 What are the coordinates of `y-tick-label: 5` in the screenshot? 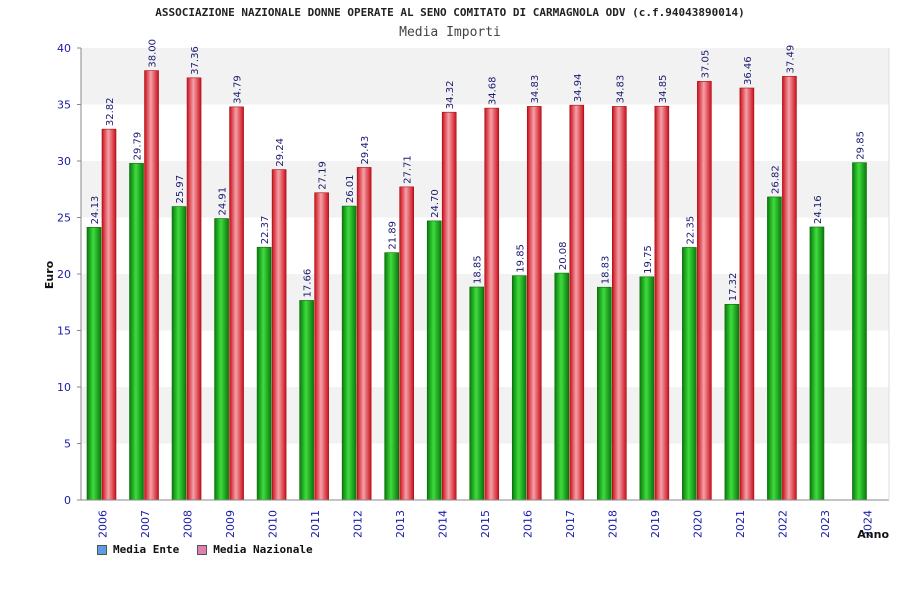 It's located at (67, 444).